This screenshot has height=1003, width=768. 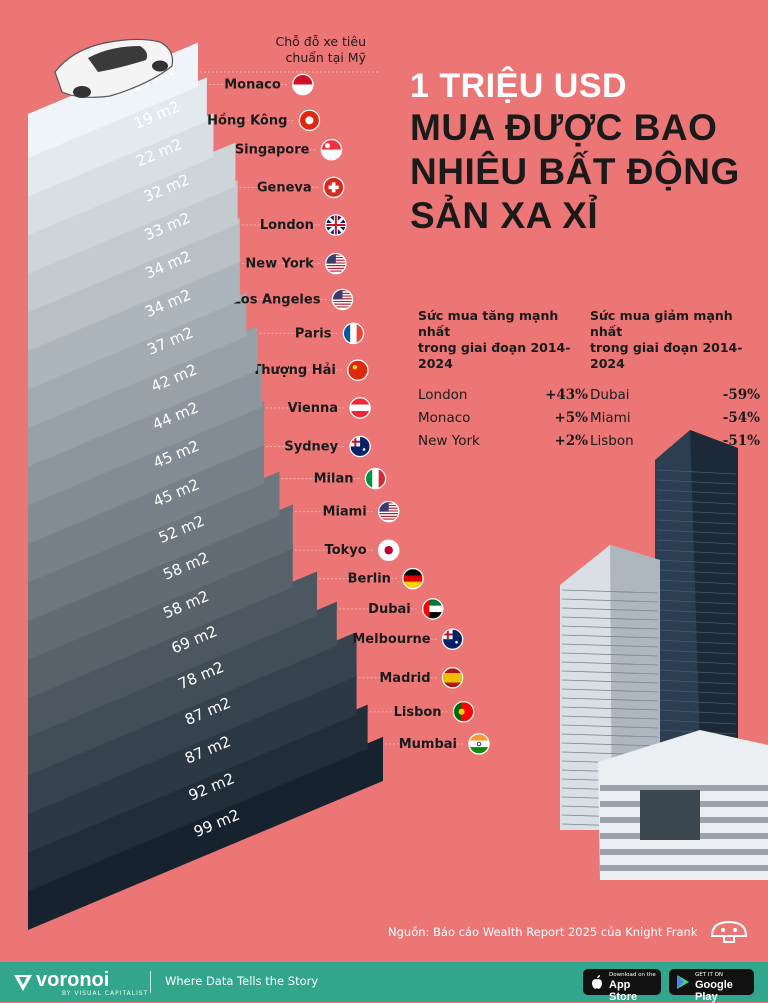 I want to click on city-label: Monaco, so click(x=252, y=85).